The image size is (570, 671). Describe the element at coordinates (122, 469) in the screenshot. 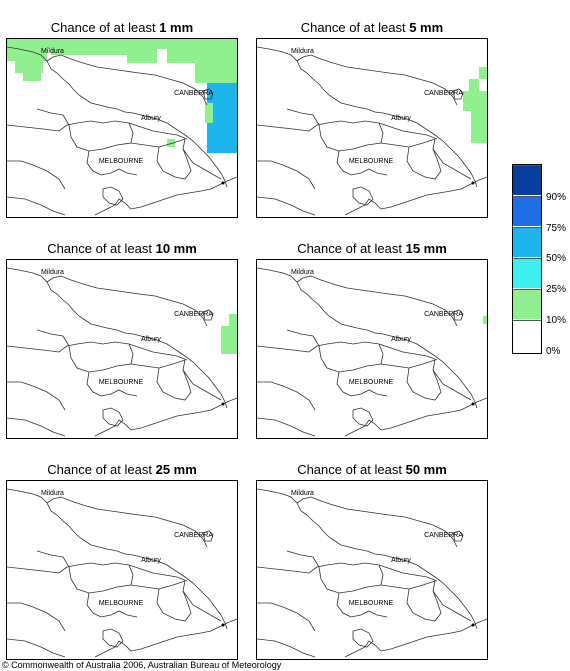

I see `panel-title: Chance of at least 25 mm` at that location.